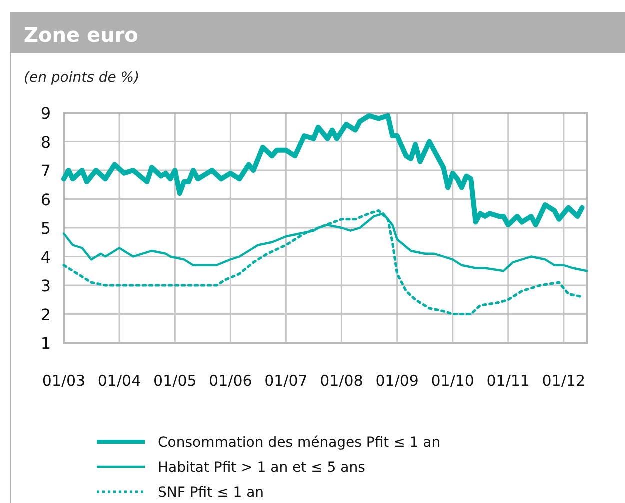 The image size is (625, 503). I want to click on y-tick-label: 2, so click(46, 314).